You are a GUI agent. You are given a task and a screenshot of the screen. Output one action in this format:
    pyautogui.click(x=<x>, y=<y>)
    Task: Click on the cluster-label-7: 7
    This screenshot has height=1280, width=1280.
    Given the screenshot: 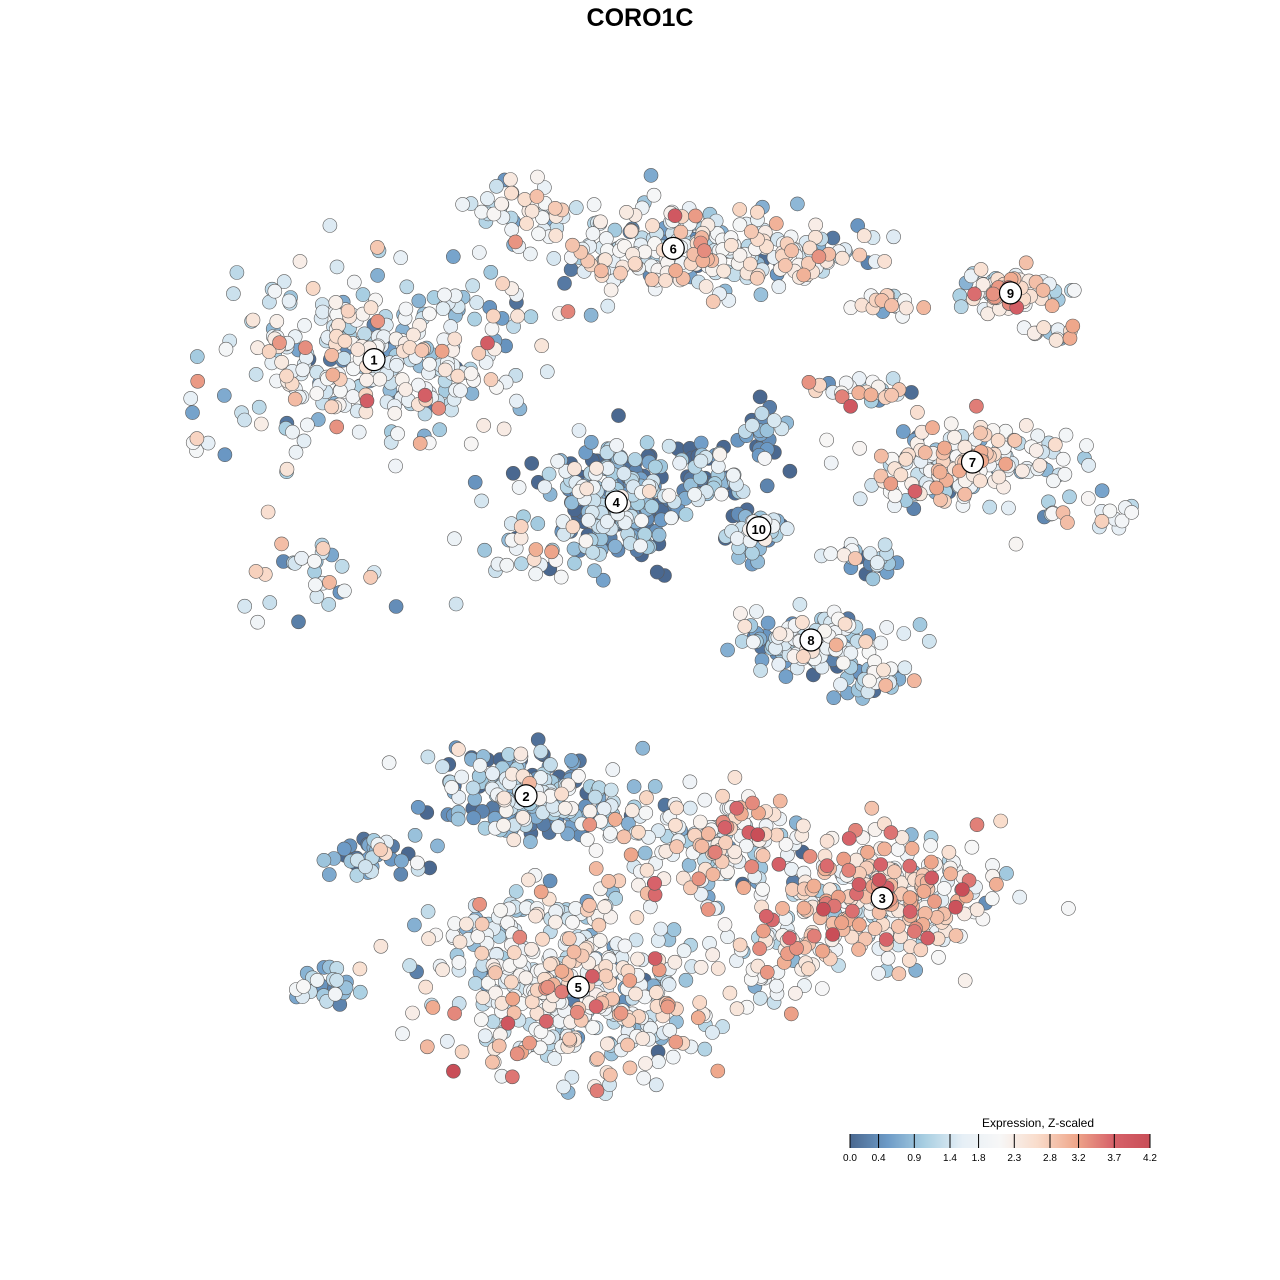 What is the action you would take?
    pyautogui.click(x=972, y=462)
    